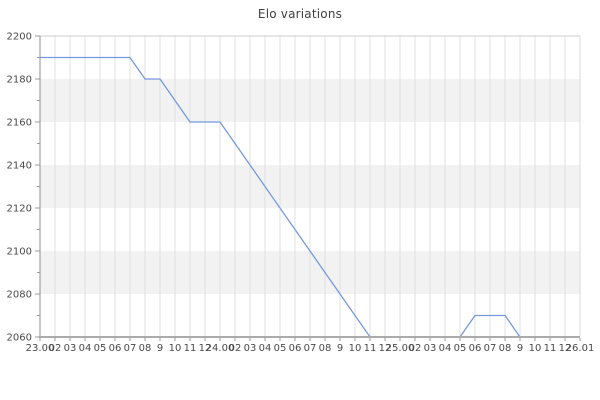 This screenshot has width=600, height=400. What do you see at coordinates (19, 209) in the screenshot?
I see `y-tick-label: 2120` at bounding box center [19, 209].